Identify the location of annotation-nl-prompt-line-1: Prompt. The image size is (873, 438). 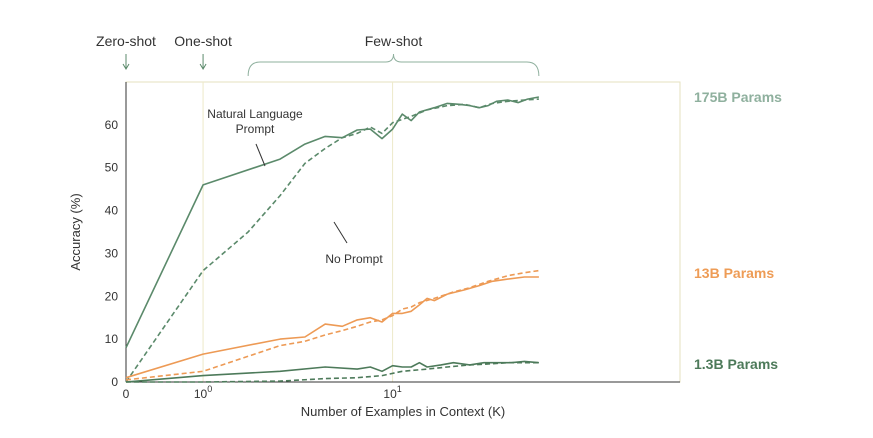
(255, 129).